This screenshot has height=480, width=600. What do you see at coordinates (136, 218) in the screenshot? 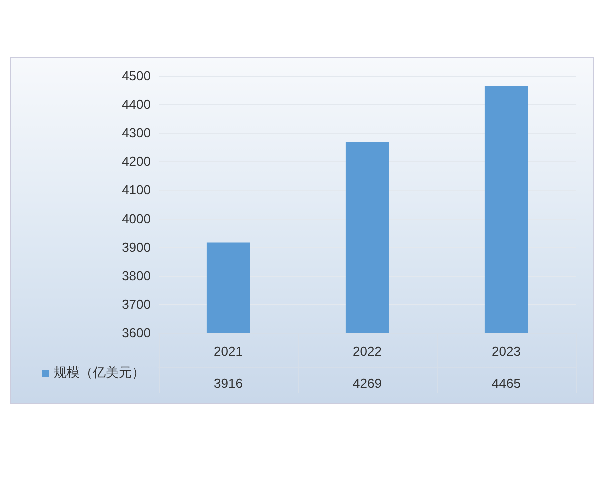
I see `y-tick-label: 4000` at bounding box center [136, 218].